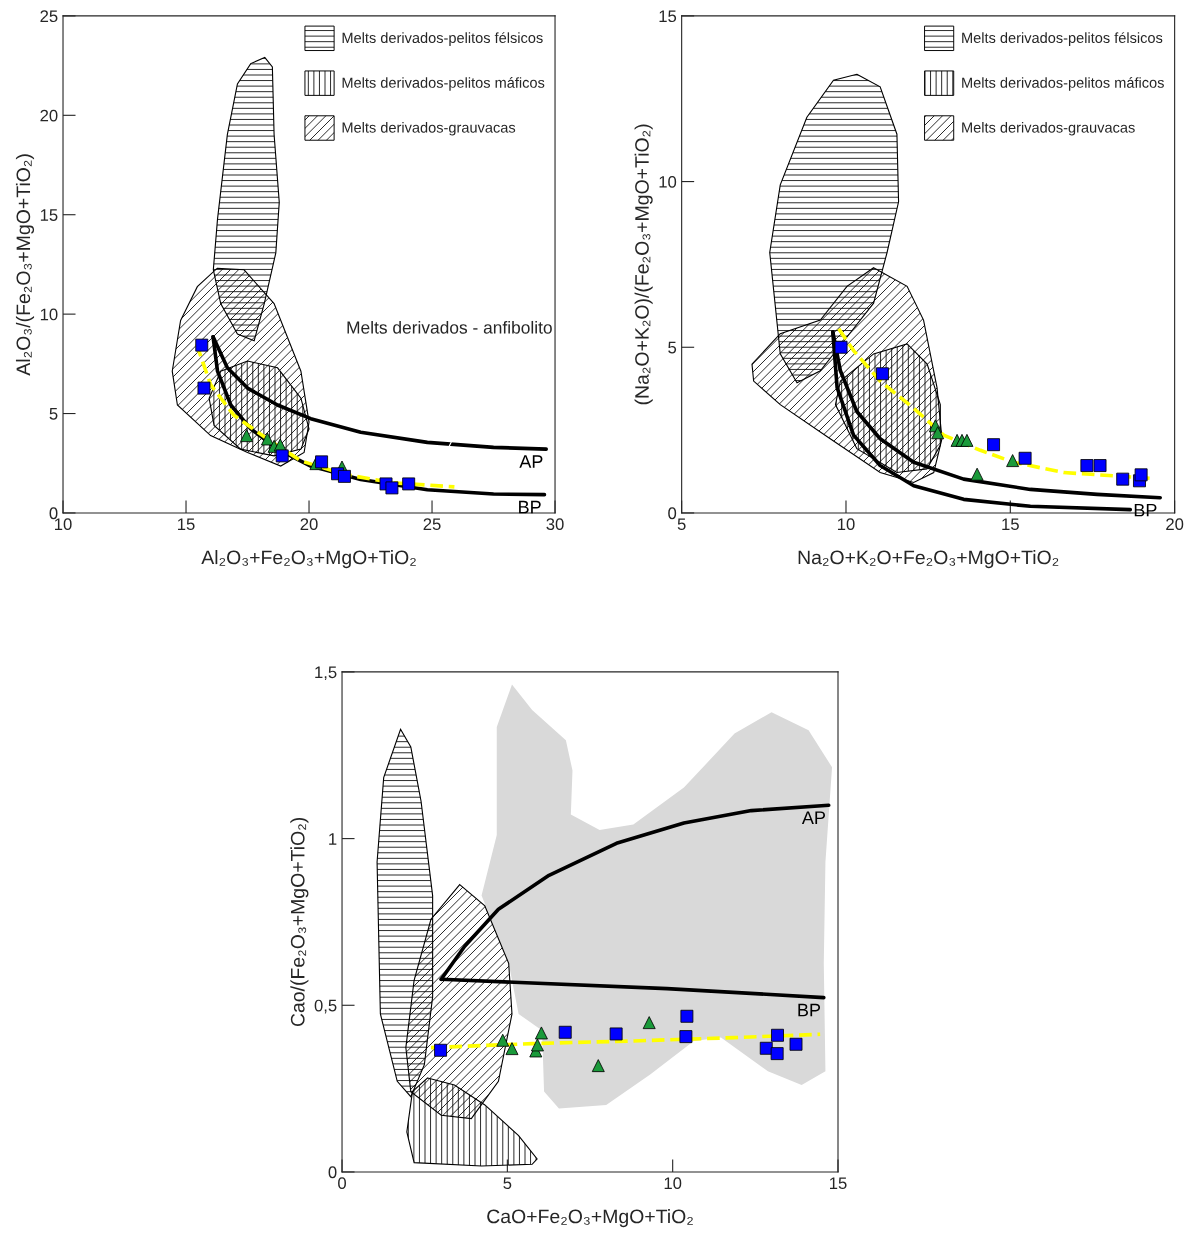  Describe the element at coordinates (643, 264) in the screenshot. I see `y-axis-title: (Na₂O+K₂O)/(Fe₂O₃+MgO+TiO₂)` at that location.